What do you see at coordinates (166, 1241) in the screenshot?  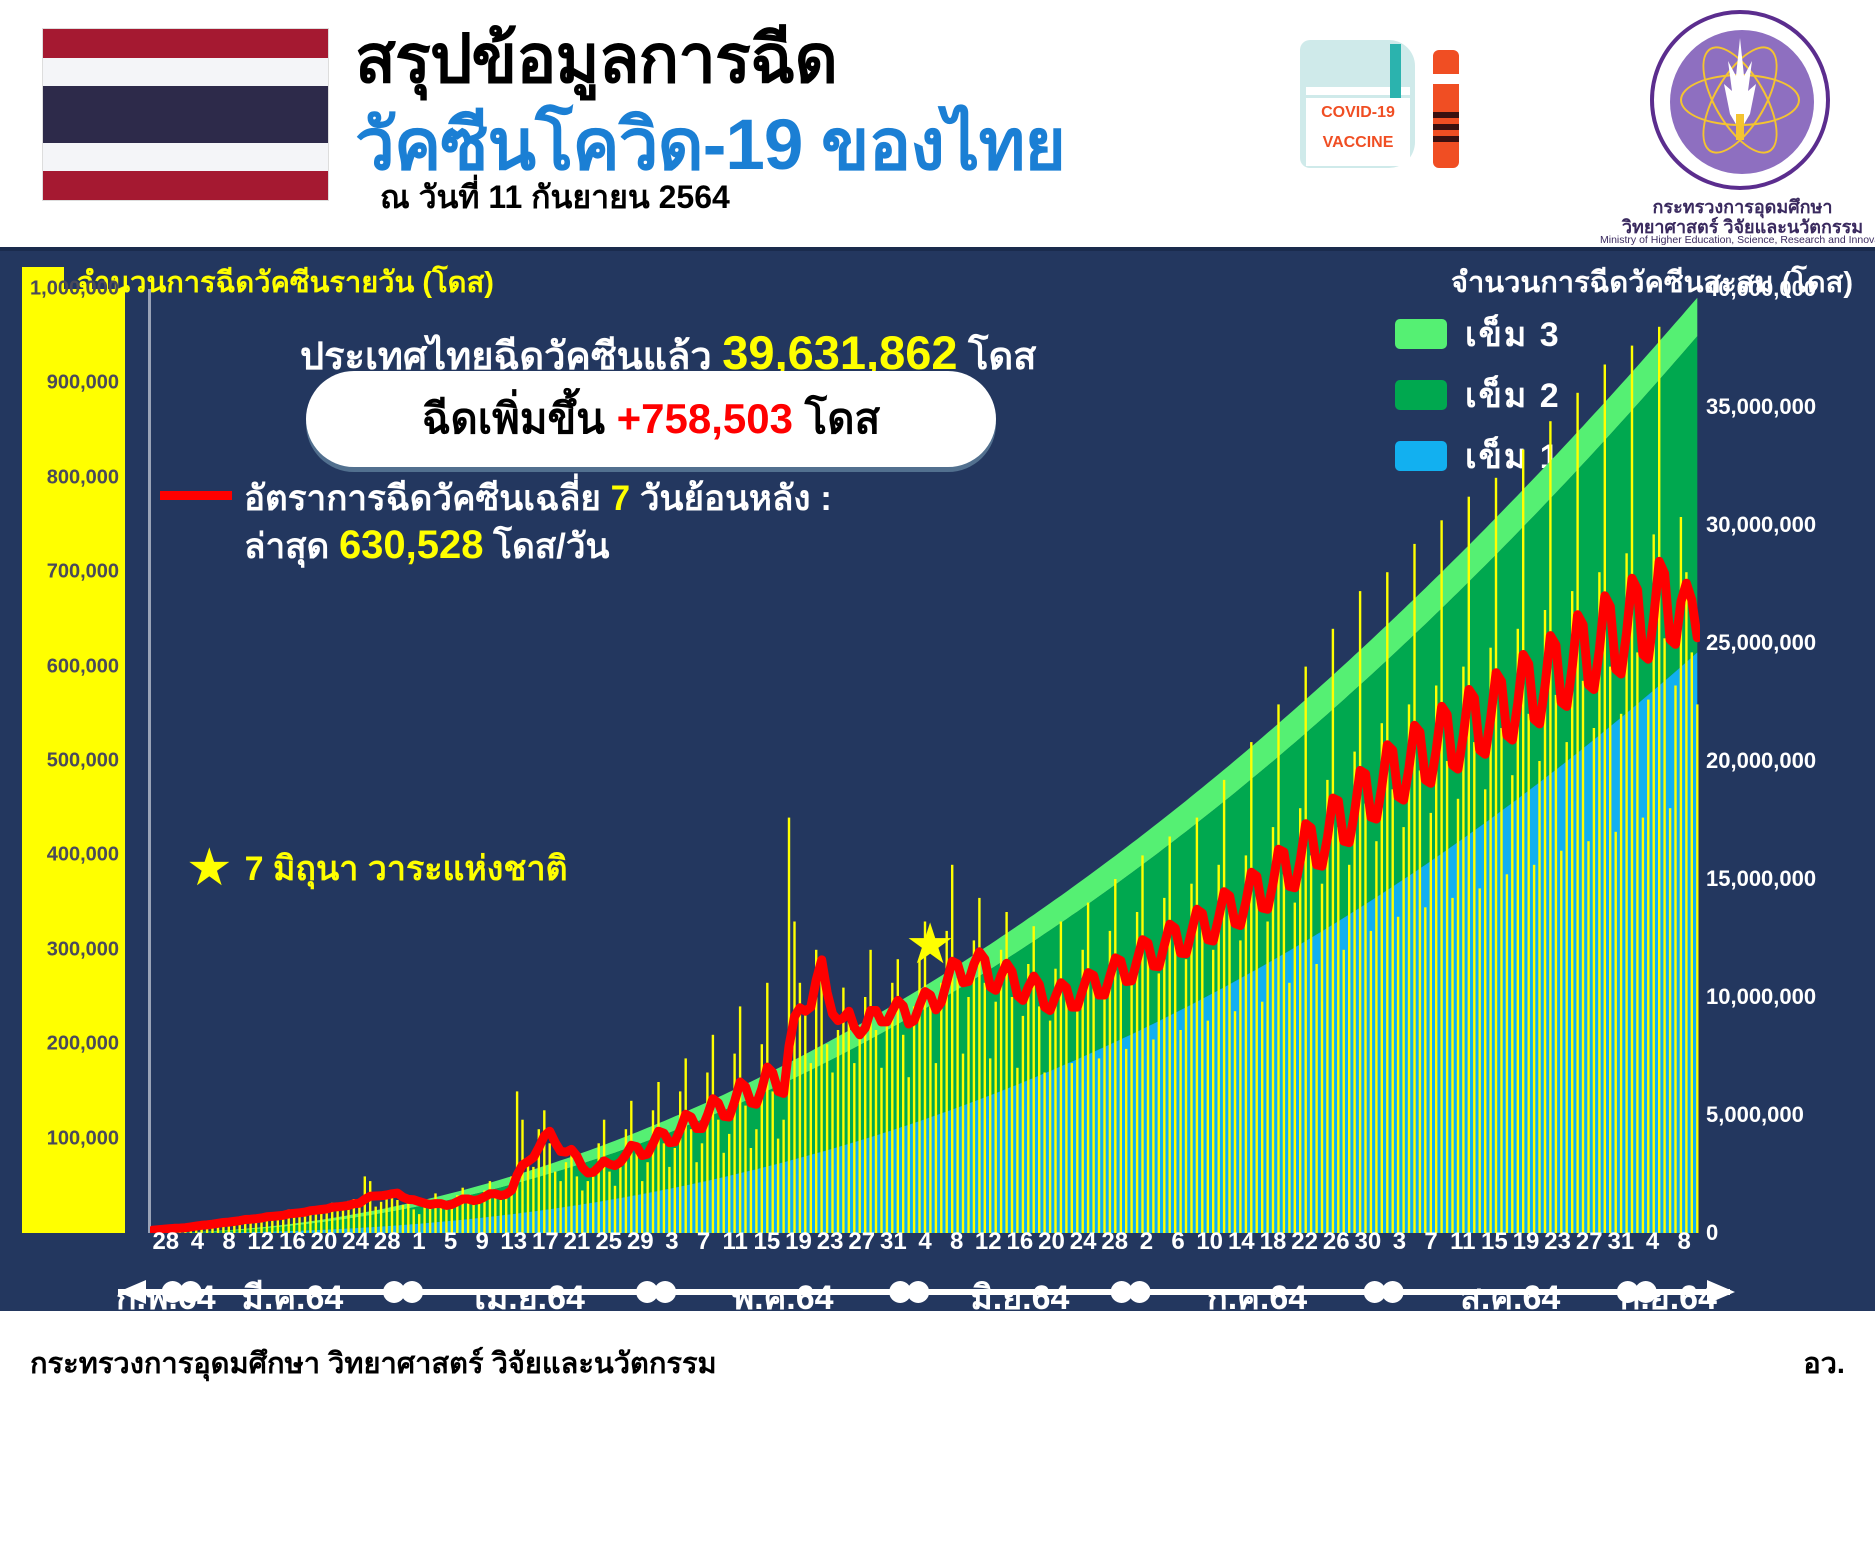 I see `x-axis-day-label: 28` at bounding box center [166, 1241].